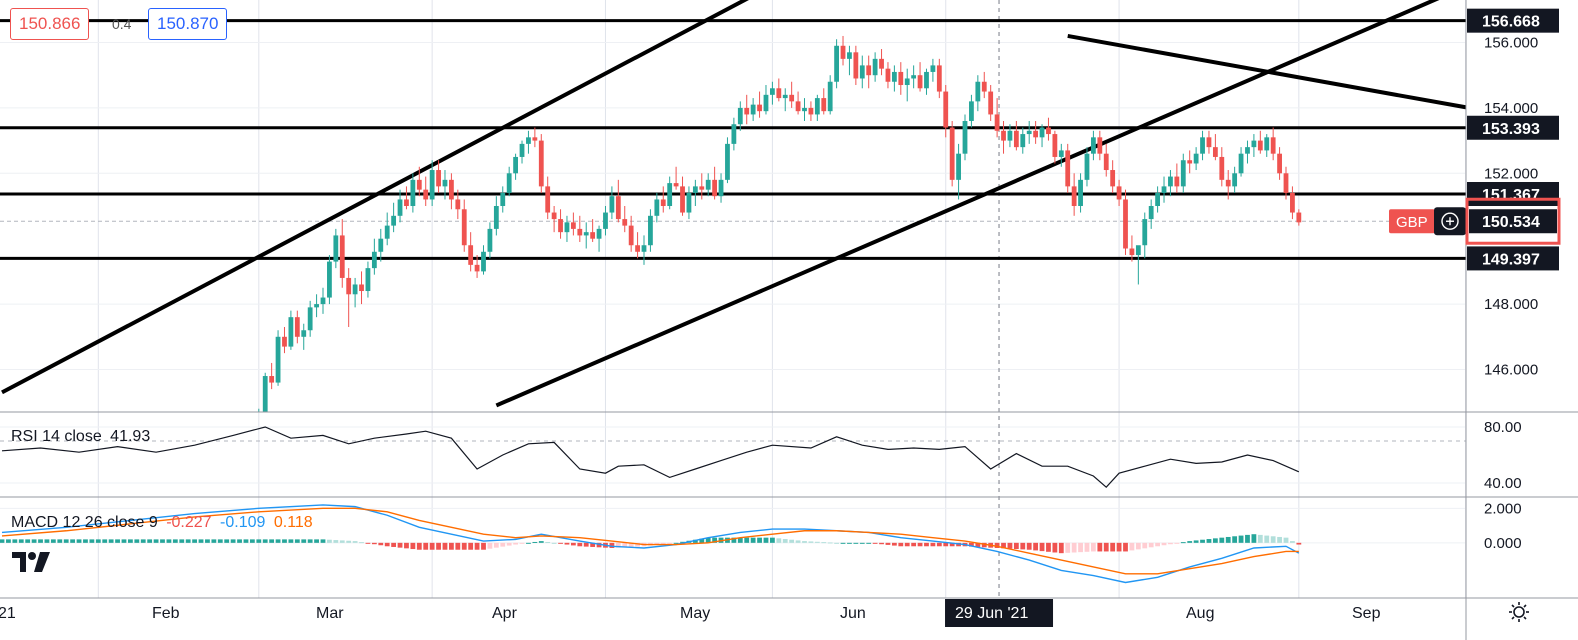 The height and width of the screenshot is (640, 1578). I want to click on macd-legend: MACD 12 26 close 9 -0.227 -0.109 0.118, so click(164, 523).